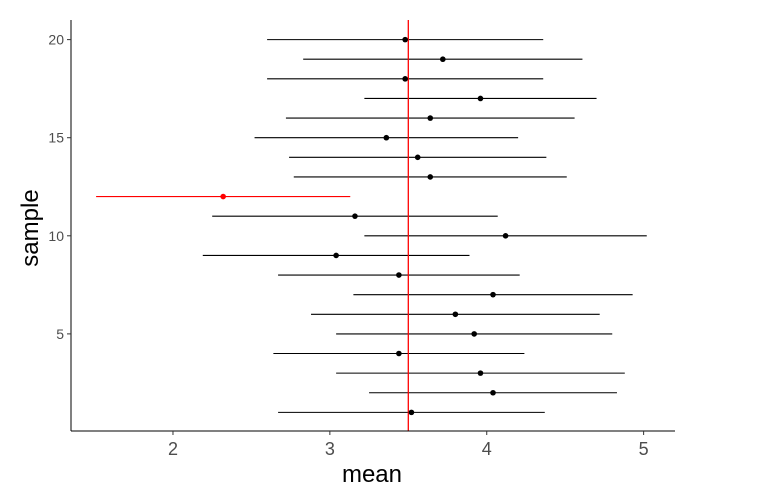 This screenshot has width=763, height=495. I want to click on x-tick-label-2: 2, so click(173, 449).